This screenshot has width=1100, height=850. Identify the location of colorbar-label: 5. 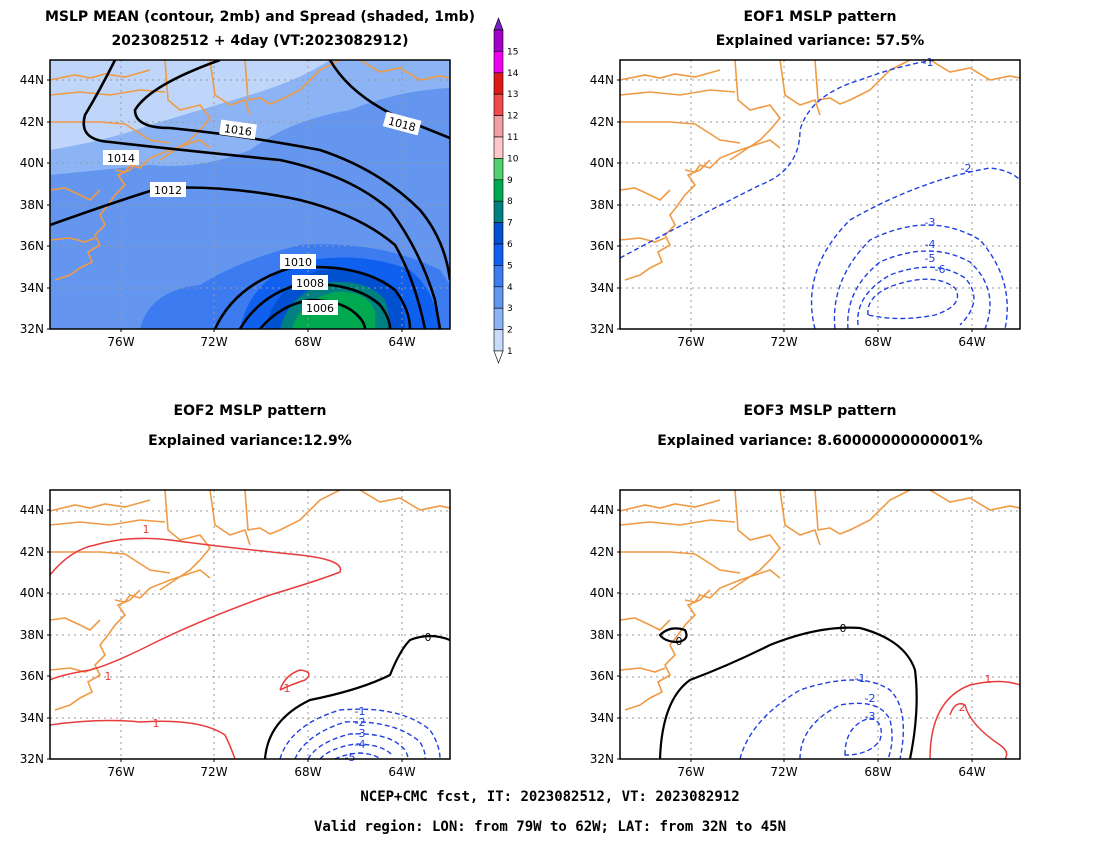
(510, 266).